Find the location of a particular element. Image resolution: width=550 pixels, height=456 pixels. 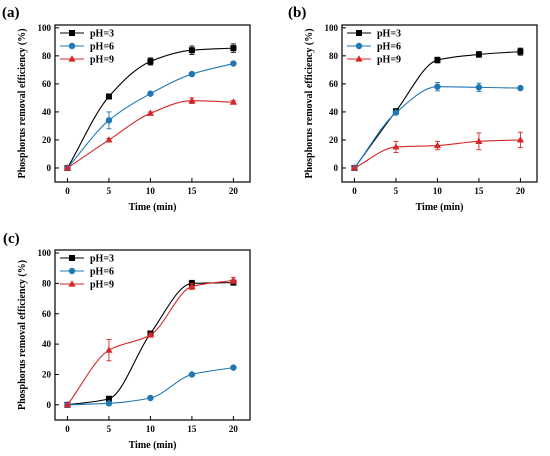

legend-entry: pH=6 is located at coordinates (102, 272).